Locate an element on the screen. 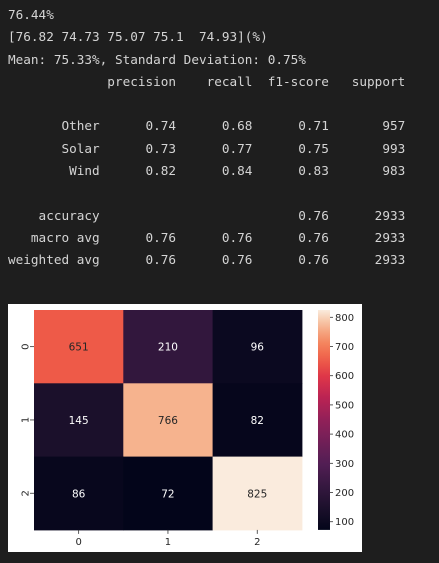 The width and height of the screenshot is (439, 563). heatmap-cell-value: 82 is located at coordinates (257, 421).